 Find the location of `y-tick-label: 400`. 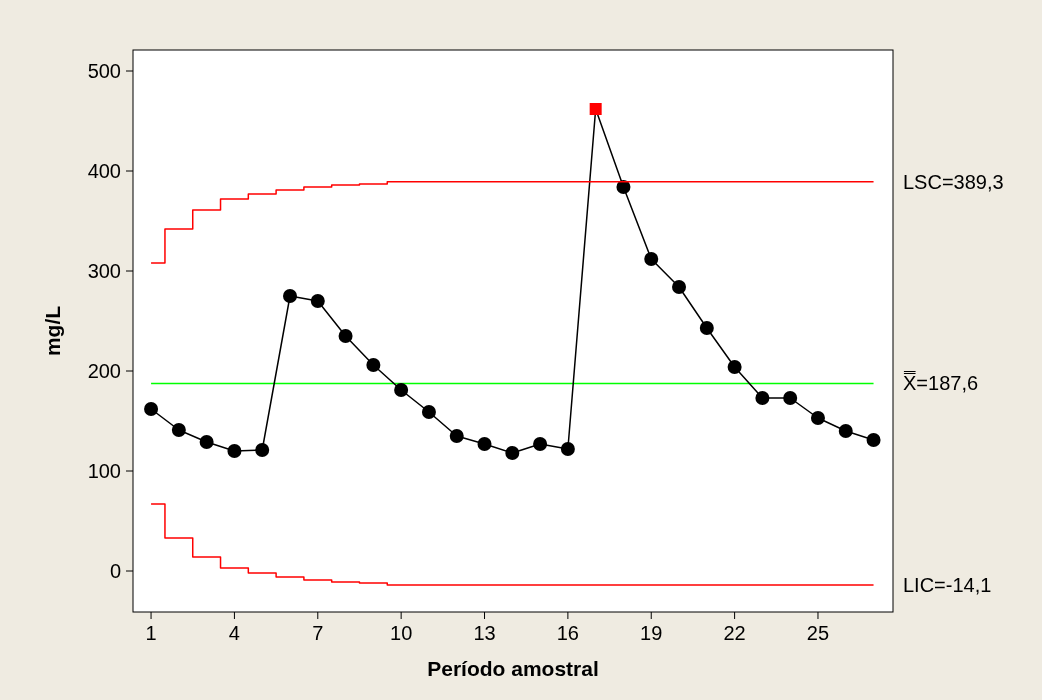

y-tick-label: 400 is located at coordinates (104, 171).